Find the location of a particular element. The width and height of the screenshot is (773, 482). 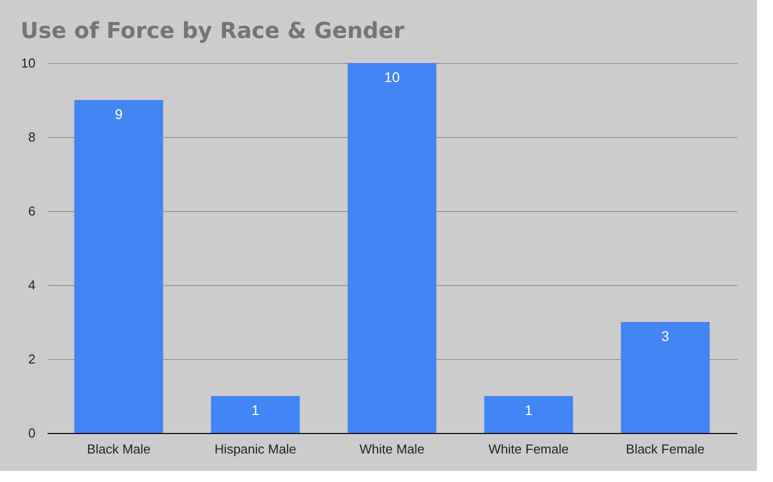

x-tick-label: Black Female is located at coordinates (665, 449).